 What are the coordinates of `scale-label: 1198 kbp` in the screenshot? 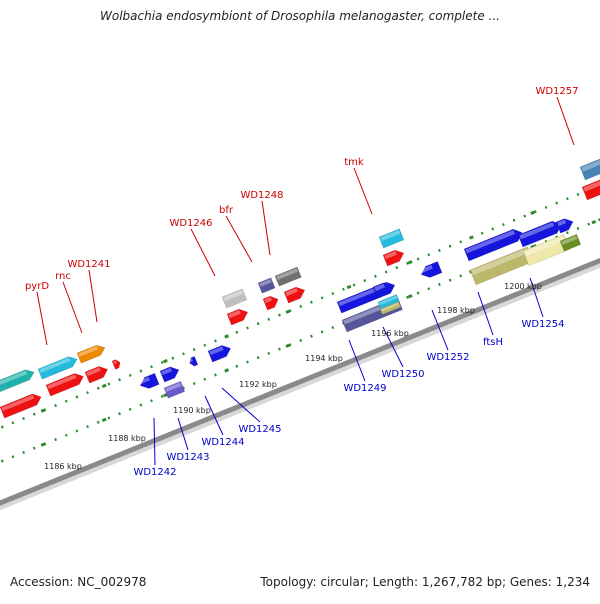 It's located at (456, 310).